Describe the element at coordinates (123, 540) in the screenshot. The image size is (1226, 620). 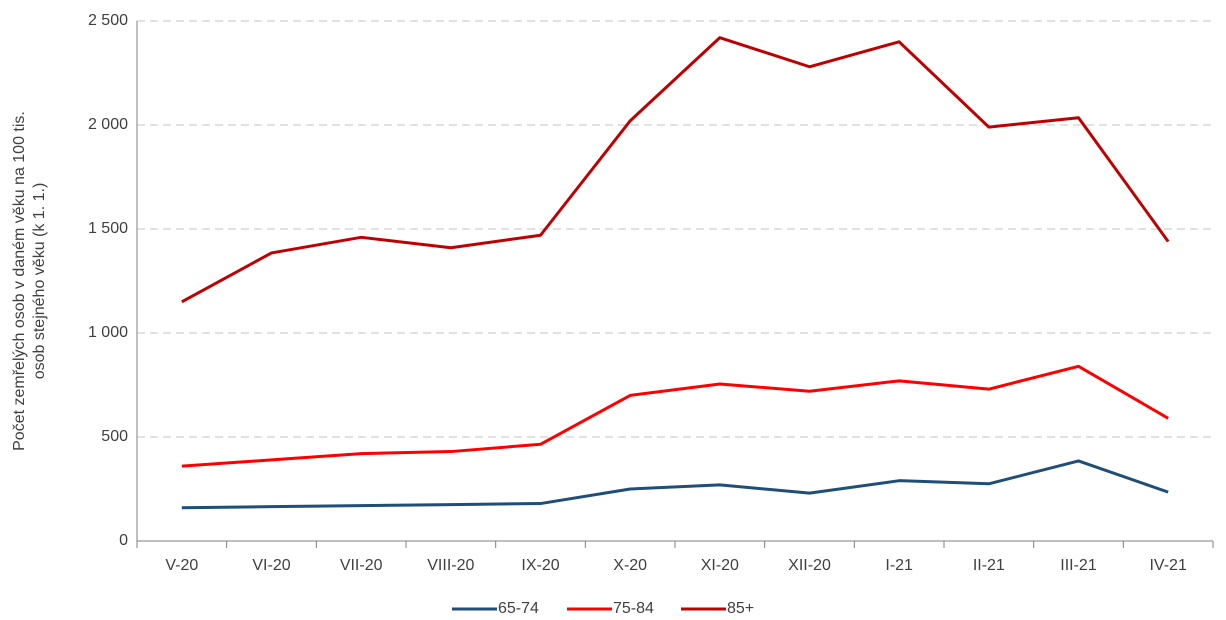
I see `y-tick-label: 0` at that location.